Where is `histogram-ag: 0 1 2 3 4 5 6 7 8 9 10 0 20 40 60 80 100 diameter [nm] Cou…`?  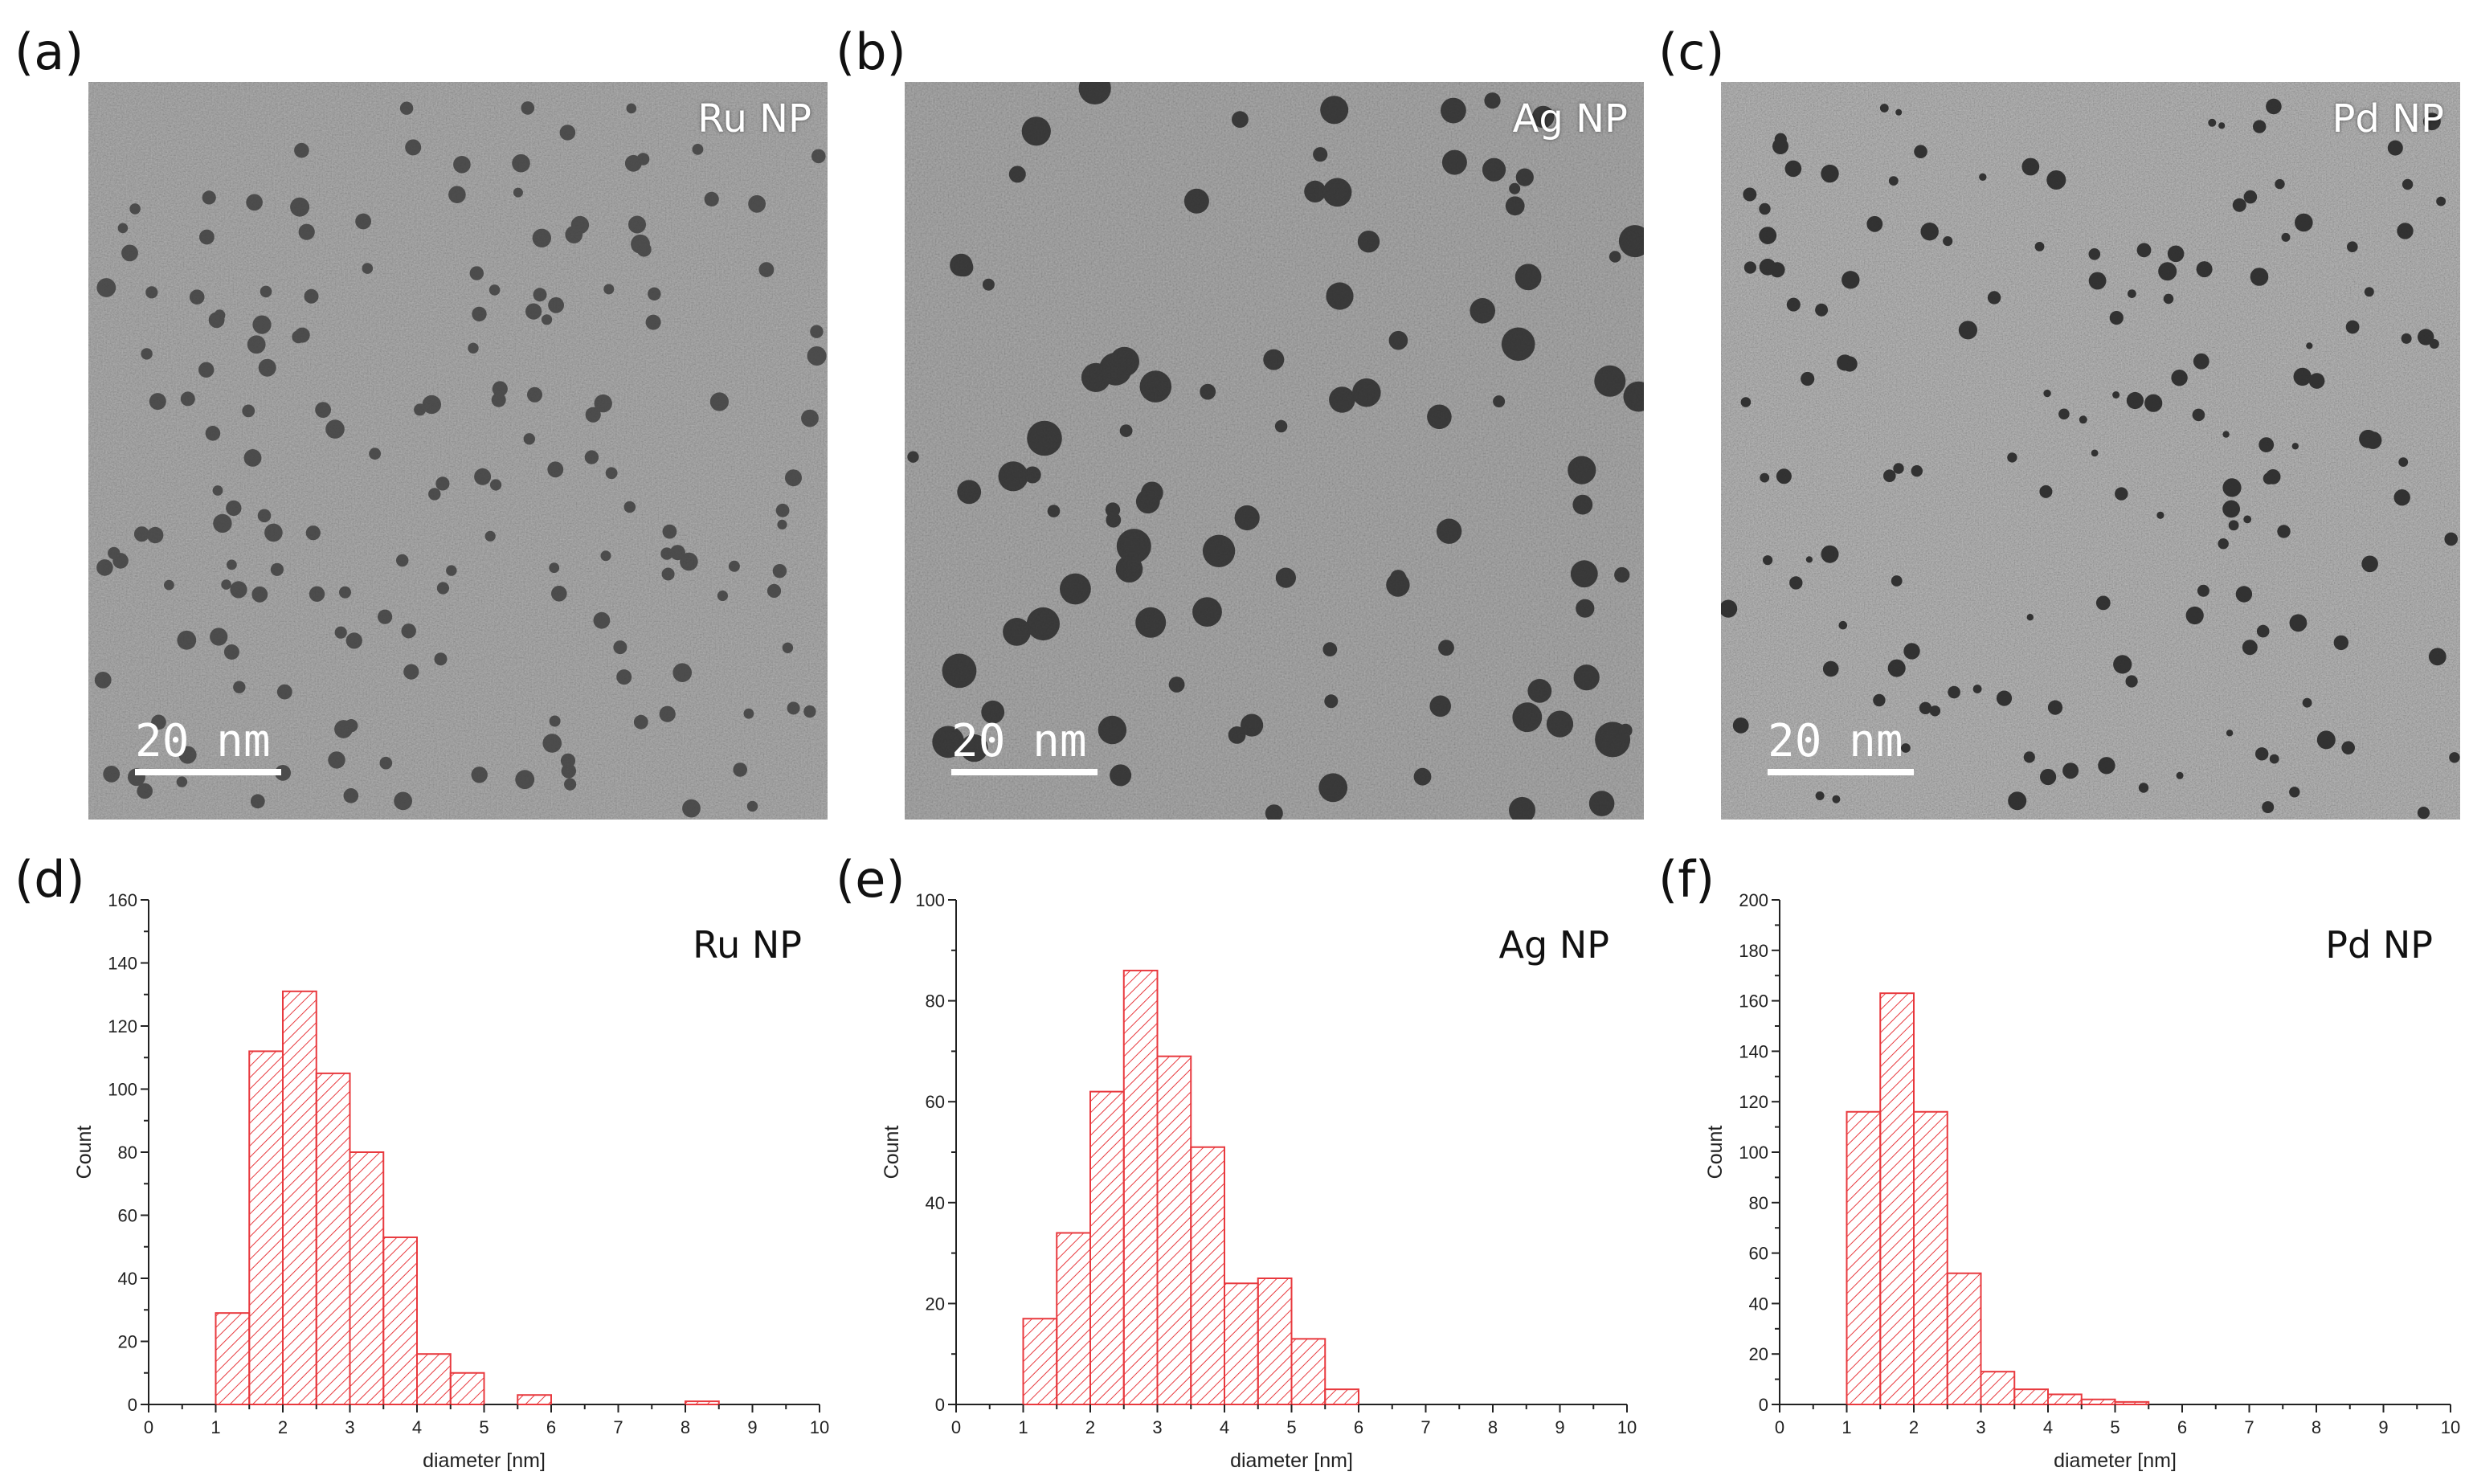 histogram-ag: 0 1 2 3 4 5 6 7 8 9 10 0 20 40 60 80 100 diameter [nm] Cou… is located at coordinates (1225, 1184).